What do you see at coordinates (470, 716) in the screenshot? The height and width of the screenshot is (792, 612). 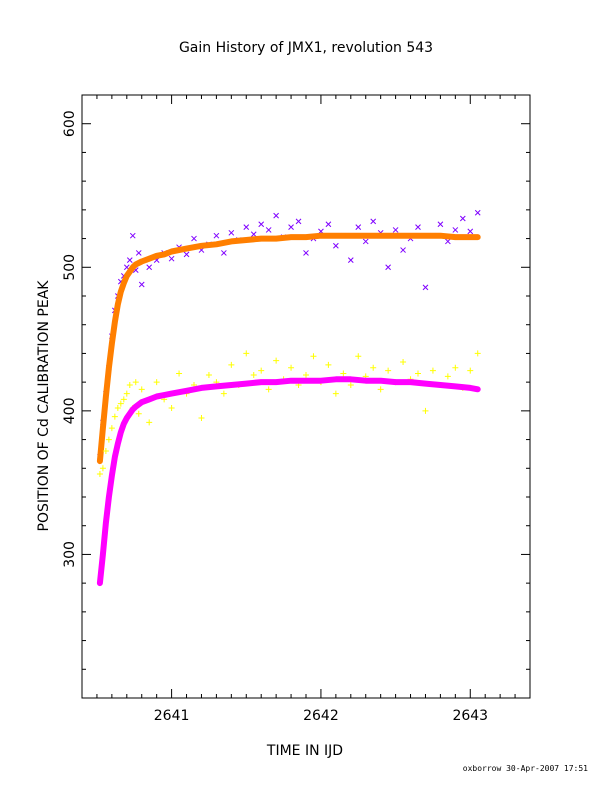 I see `x-tick-label: 2643` at bounding box center [470, 716].